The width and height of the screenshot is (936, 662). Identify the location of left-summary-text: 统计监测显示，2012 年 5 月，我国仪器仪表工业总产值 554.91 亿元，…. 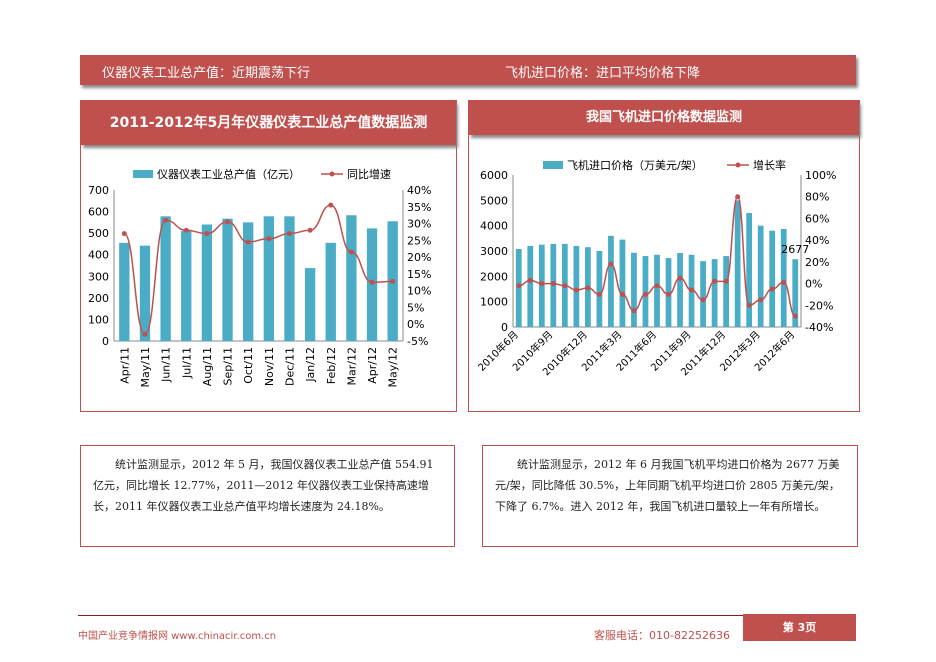
(267, 496).